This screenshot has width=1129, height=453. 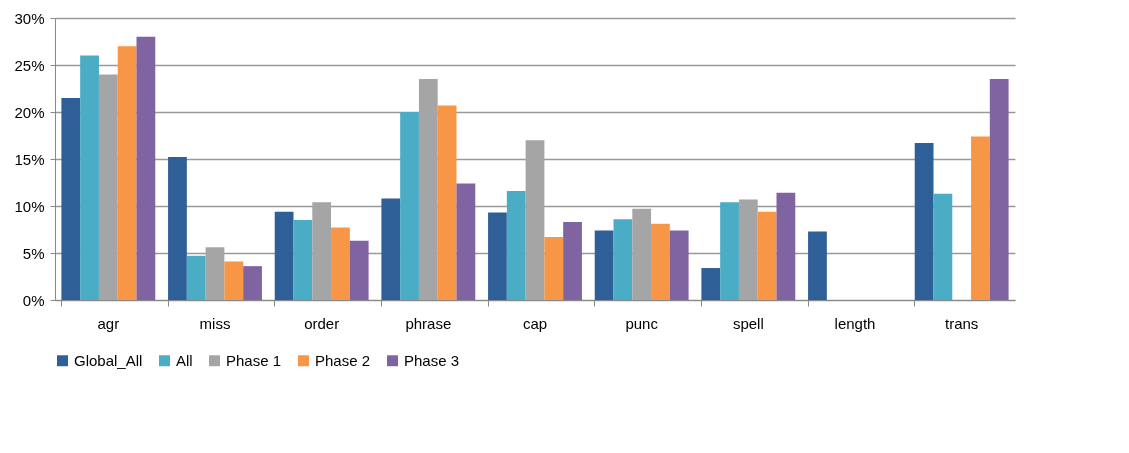 What do you see at coordinates (108, 323) in the screenshot?
I see `x-tick-label: agr` at bounding box center [108, 323].